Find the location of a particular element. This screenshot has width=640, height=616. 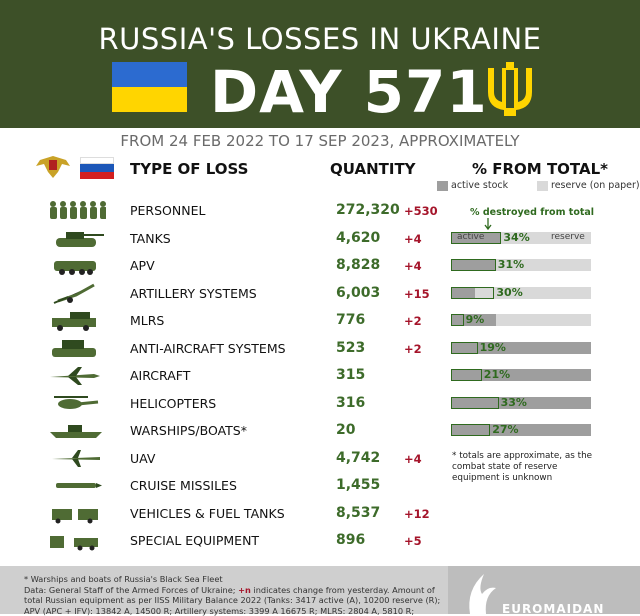

percent-bar: 31% is located at coordinates (521, 265).